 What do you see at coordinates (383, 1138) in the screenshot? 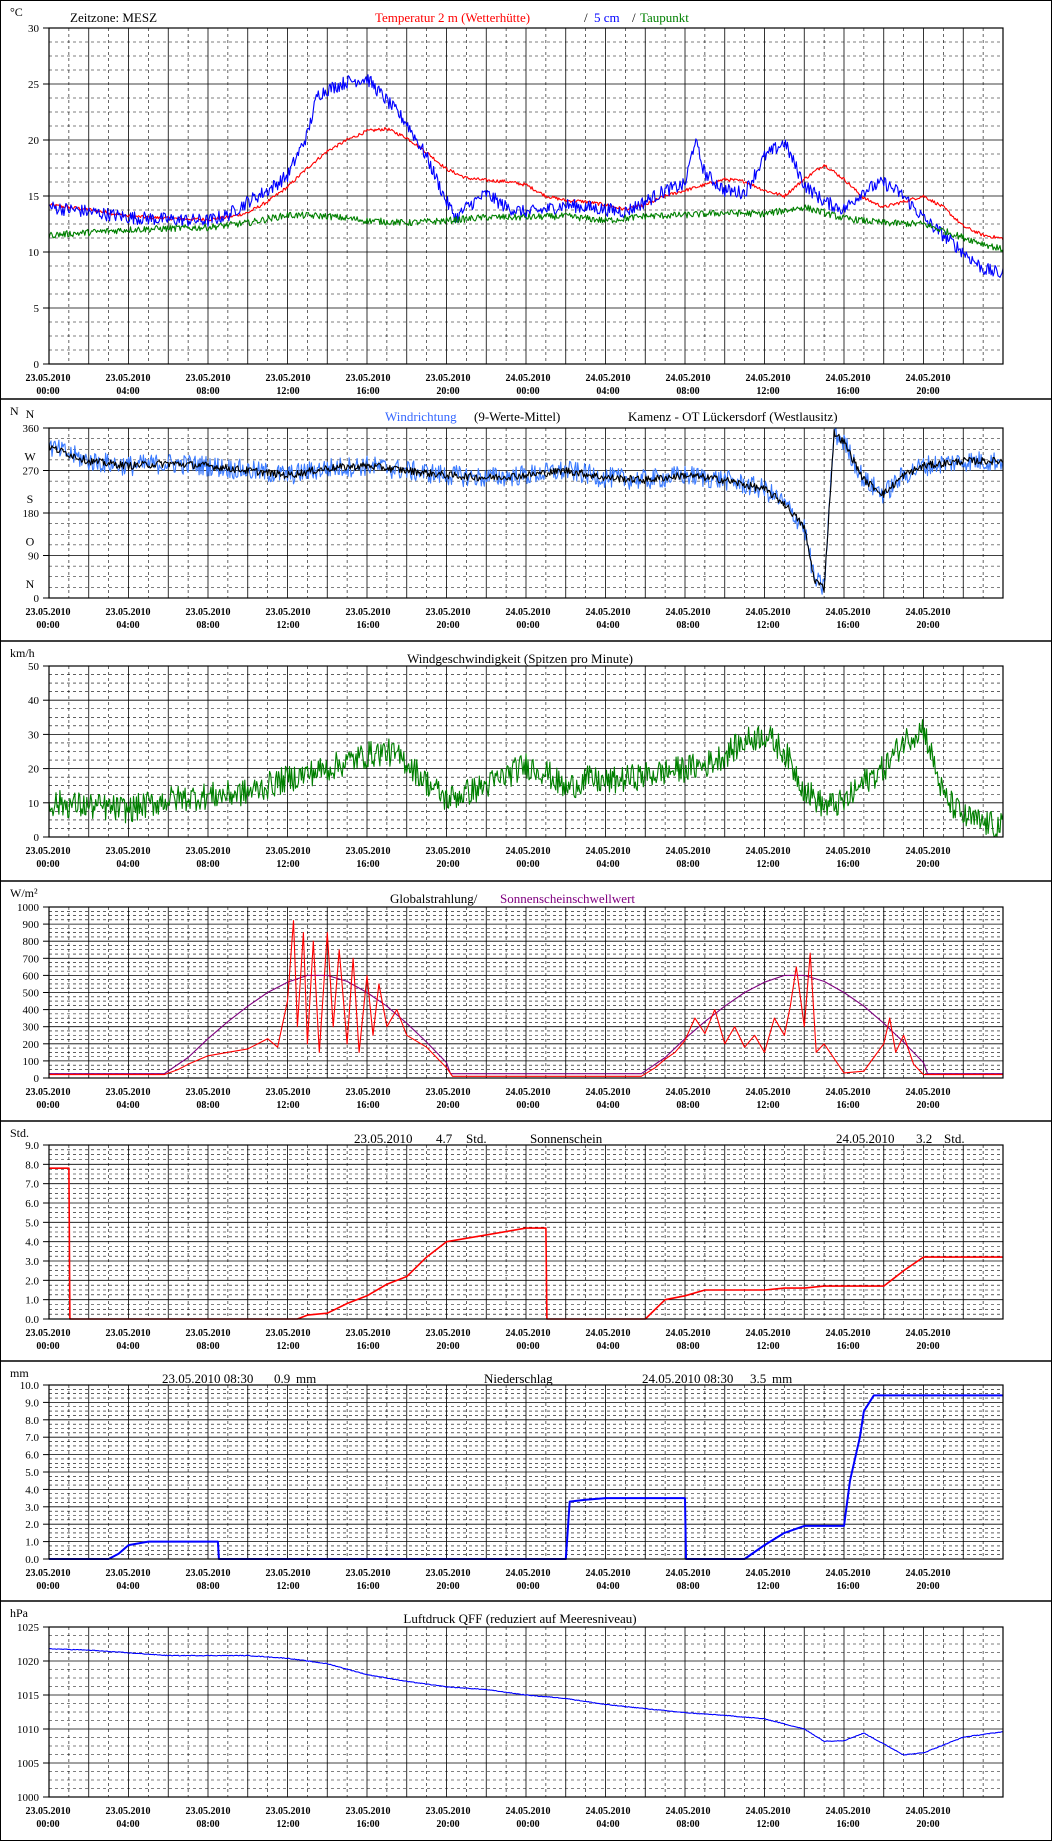
I see `chart-header-text: 23.05.2010` at bounding box center [383, 1138].